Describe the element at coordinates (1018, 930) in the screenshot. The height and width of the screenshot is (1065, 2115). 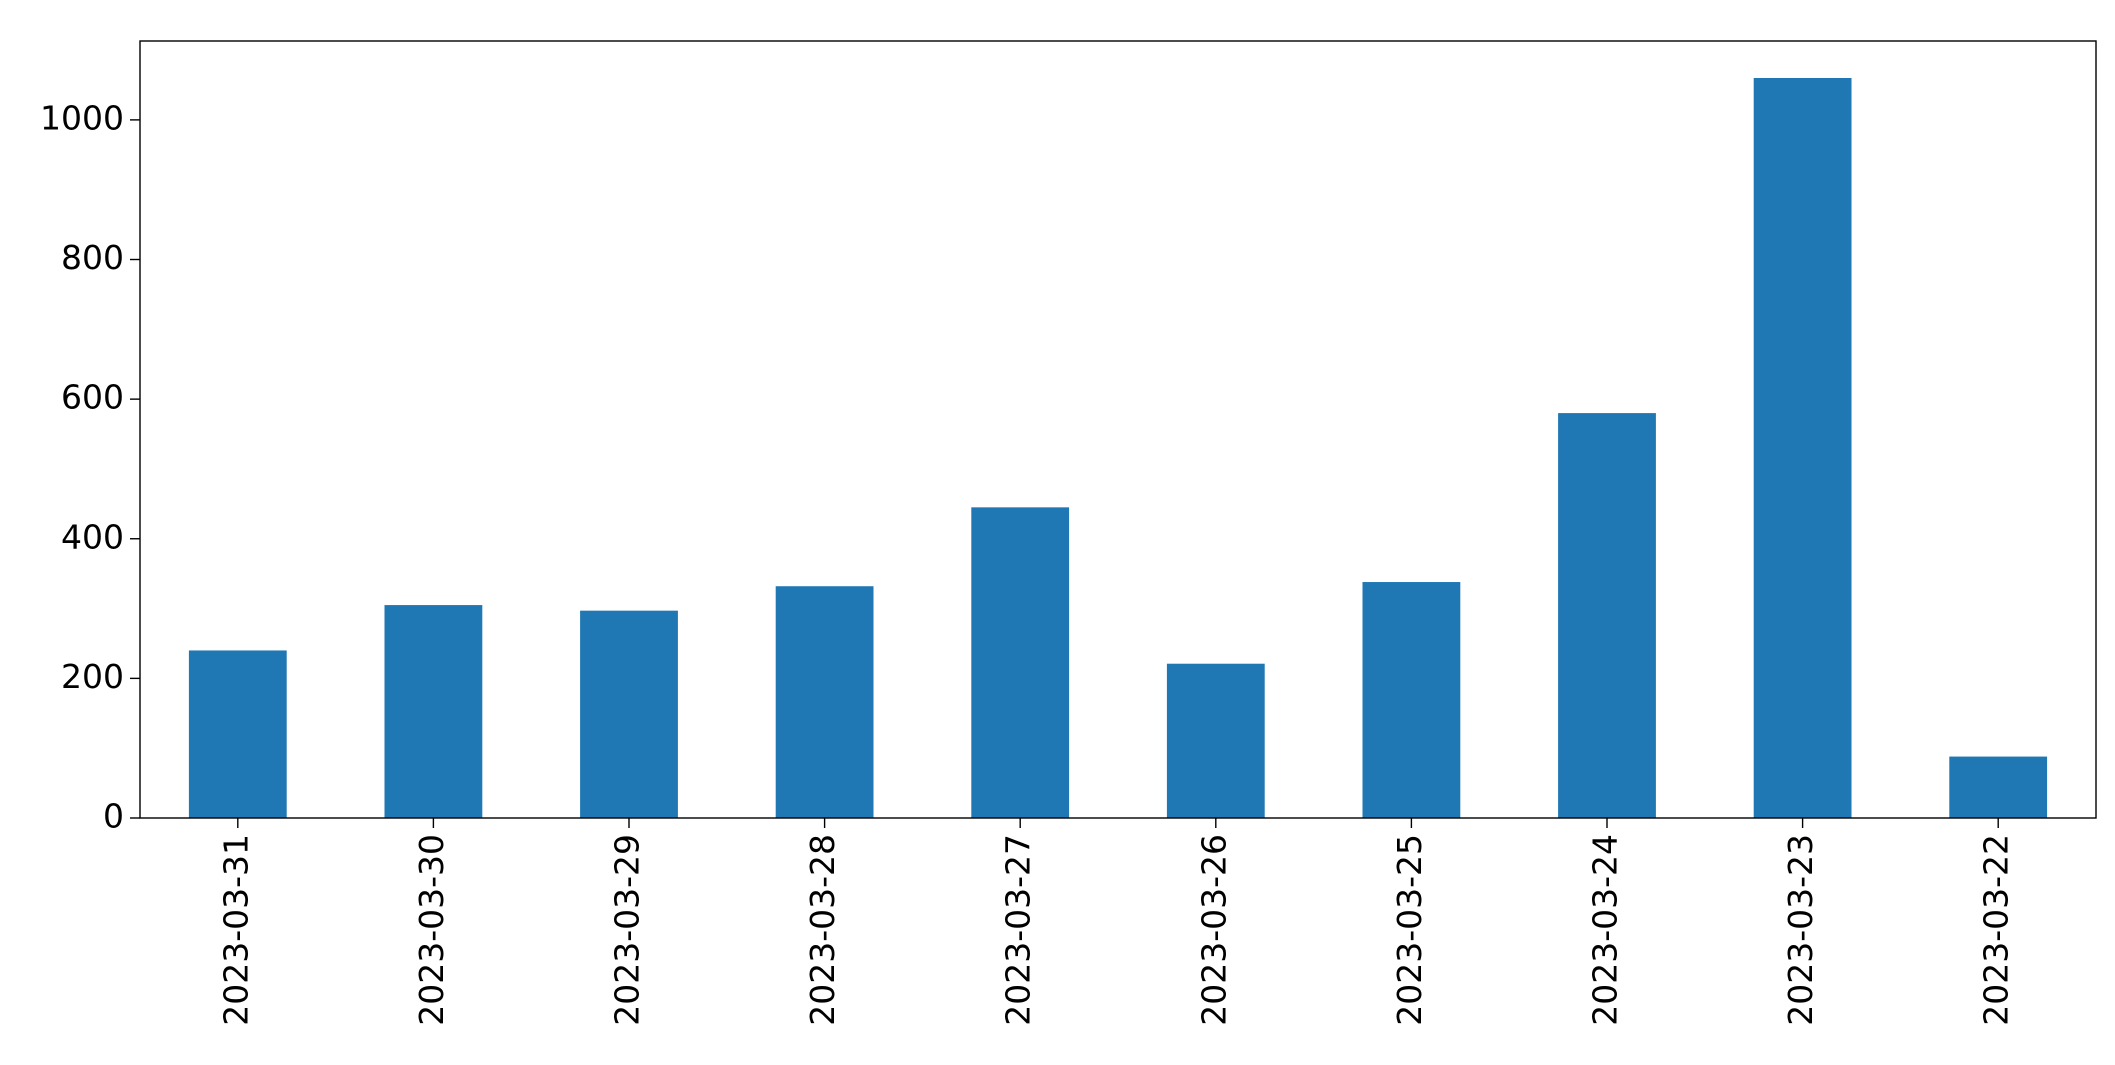
I see `x-tick-label: 2023-03-27` at that location.